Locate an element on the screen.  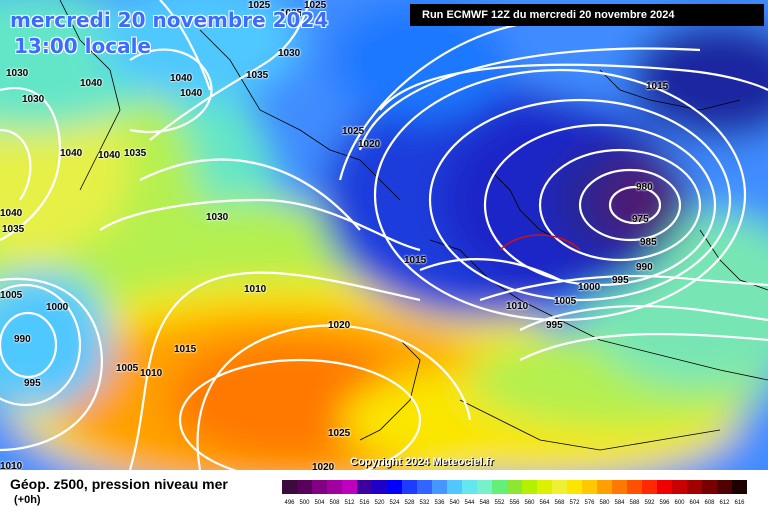
scale-label: 600 is located at coordinates (679, 503).